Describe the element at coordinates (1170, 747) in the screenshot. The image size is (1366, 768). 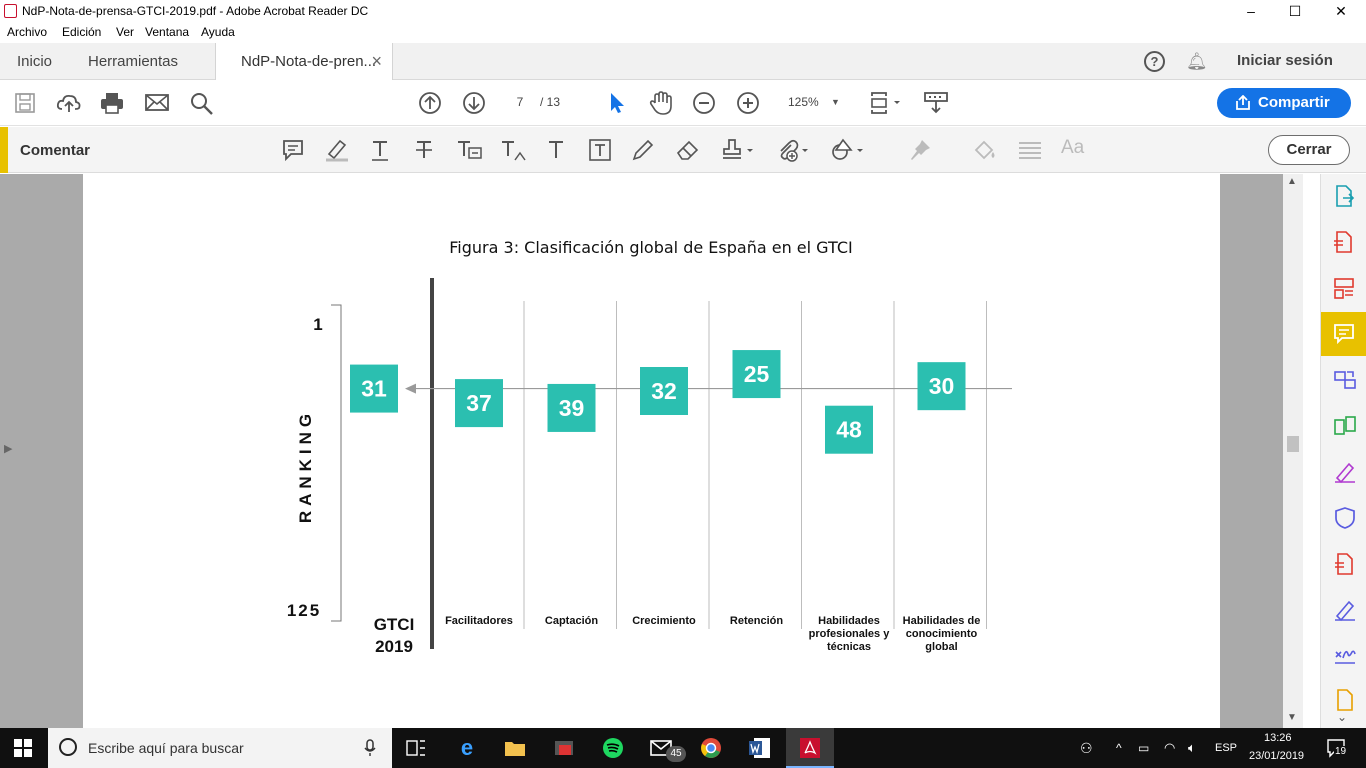
I see `wifi-icon: ◠` at that location.